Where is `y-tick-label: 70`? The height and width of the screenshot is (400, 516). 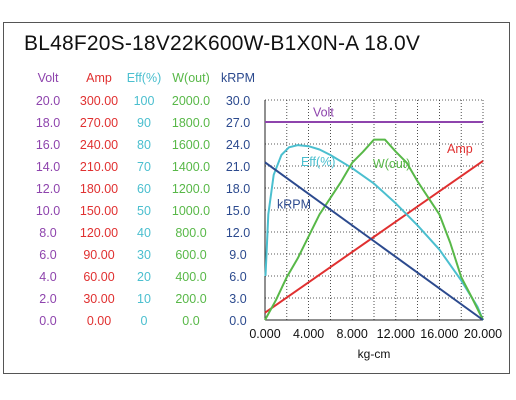
y-tick-label: 70 is located at coordinates (144, 167).